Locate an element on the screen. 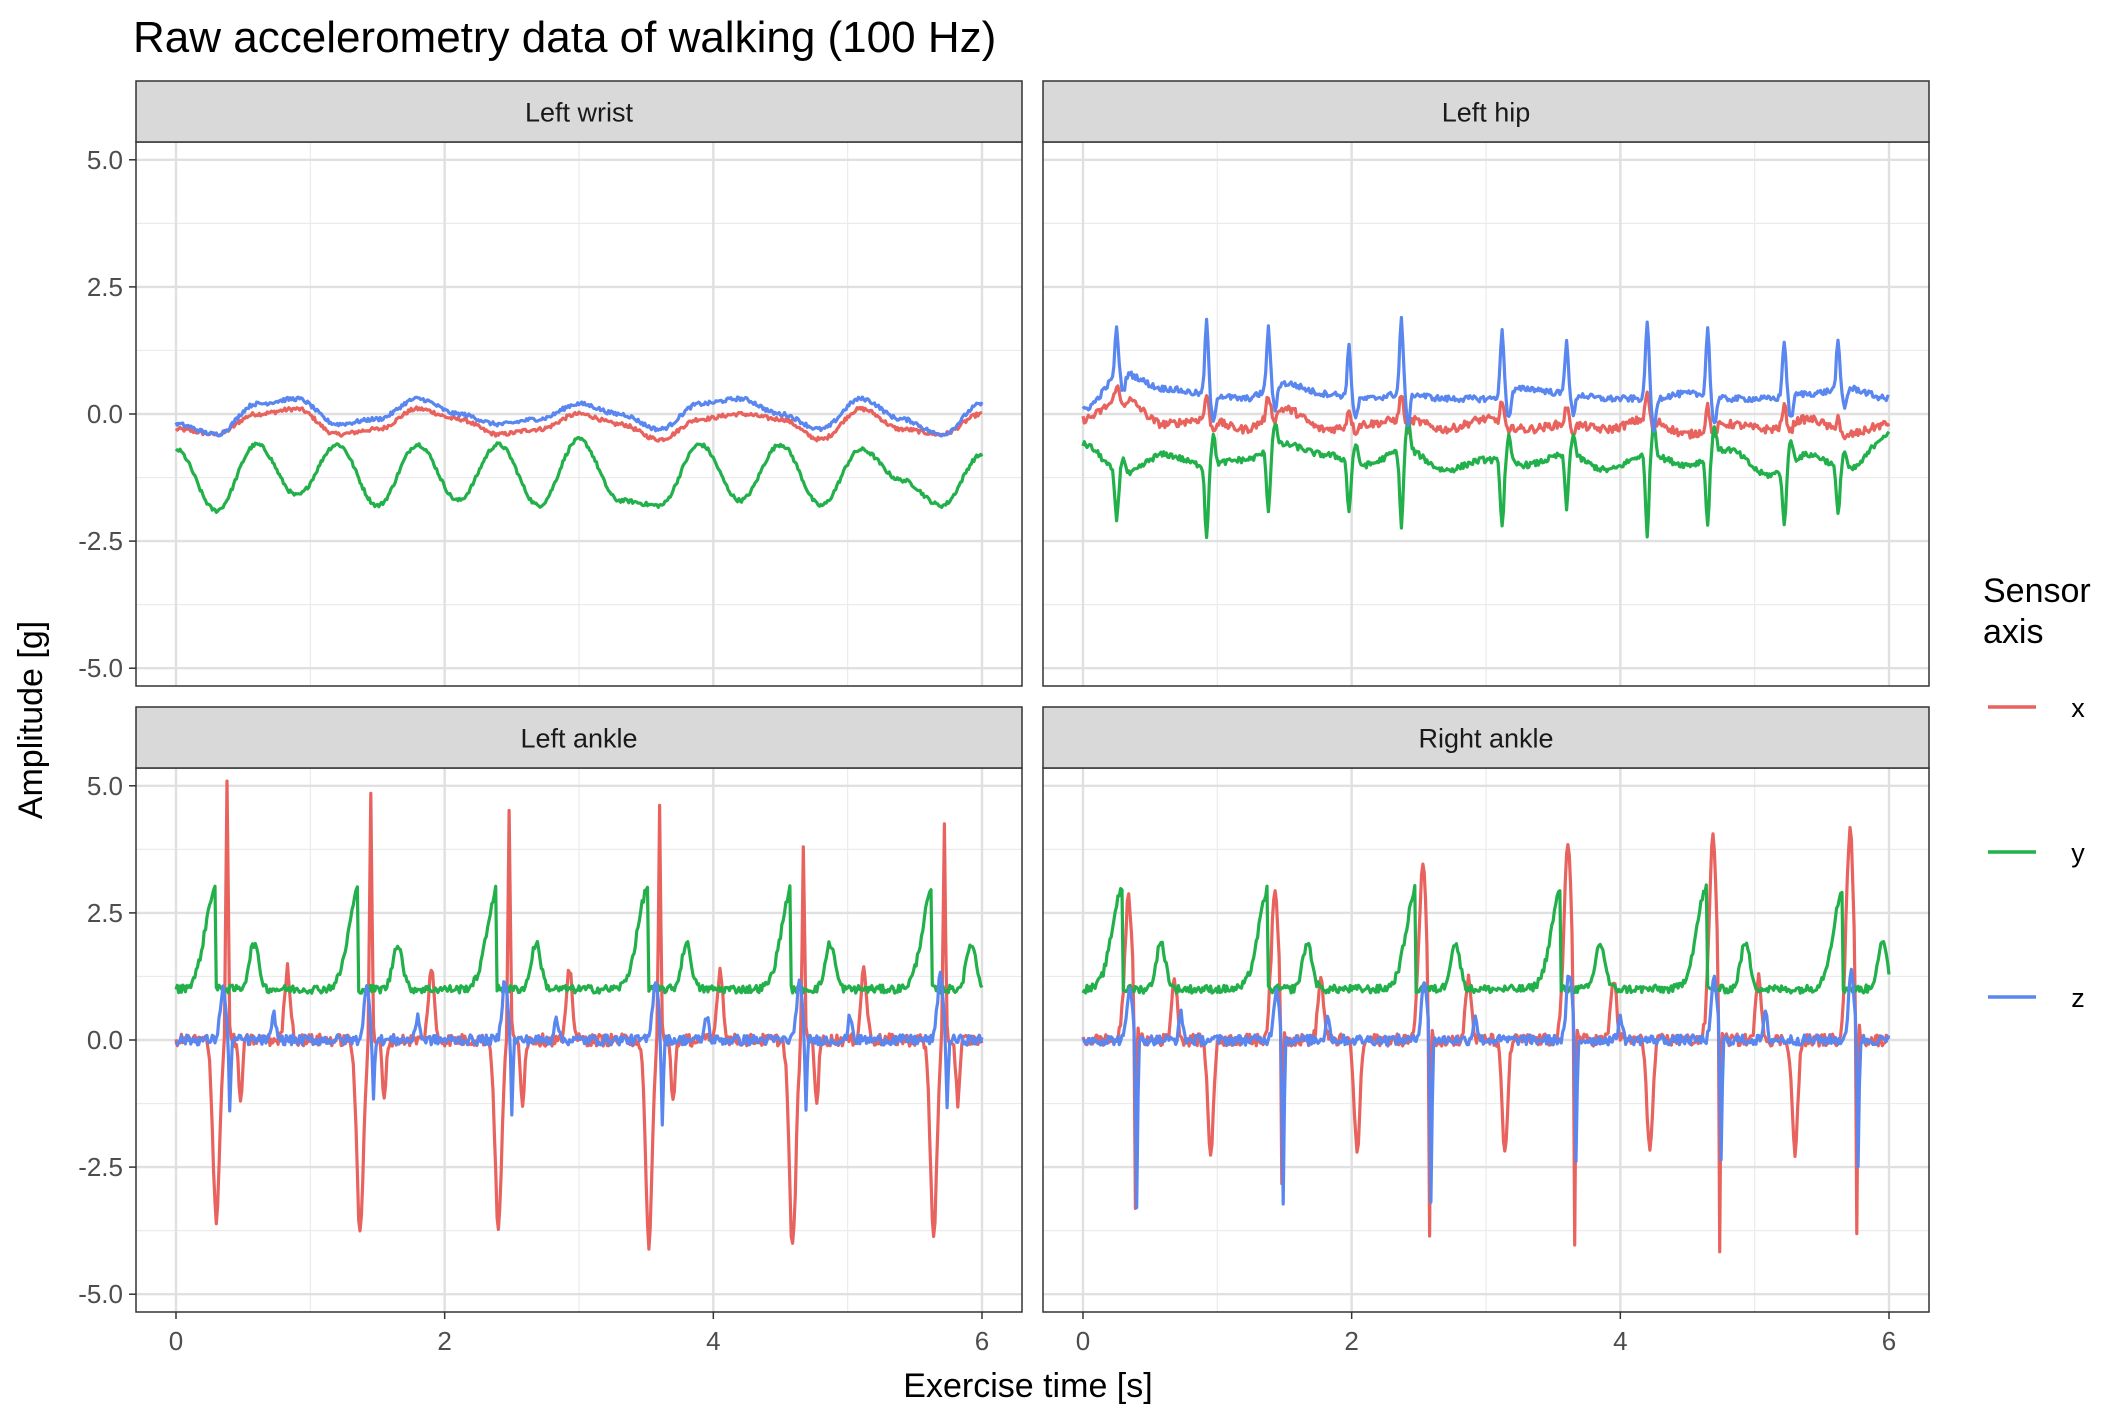 The height and width of the screenshot is (1417, 2125). facet-strip-label: Left hip is located at coordinates (1486, 113).